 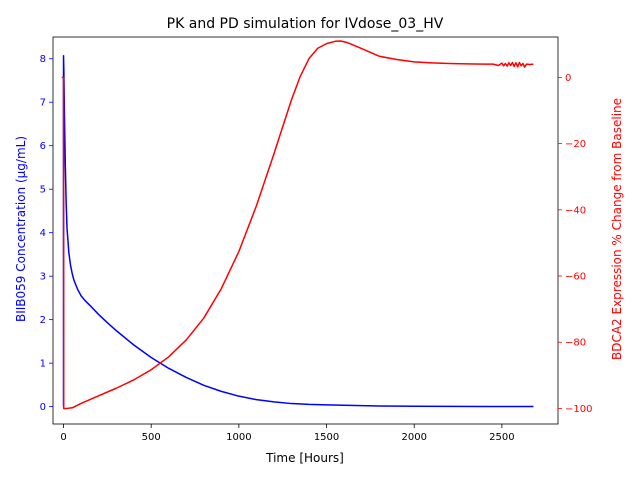 I want to click on y-axis-right-label: BDCA2 Expression % Change from Baseline, so click(x=617, y=229).